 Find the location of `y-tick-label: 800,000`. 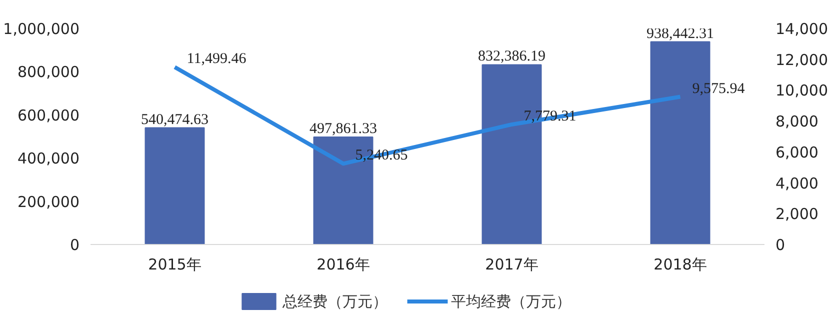

y-tick-label: 800,000 is located at coordinates (48, 72).